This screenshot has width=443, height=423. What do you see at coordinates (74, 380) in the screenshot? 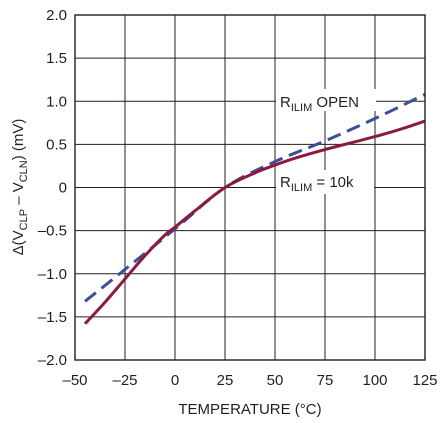
I see `x-tick-label: –50` at bounding box center [74, 380].